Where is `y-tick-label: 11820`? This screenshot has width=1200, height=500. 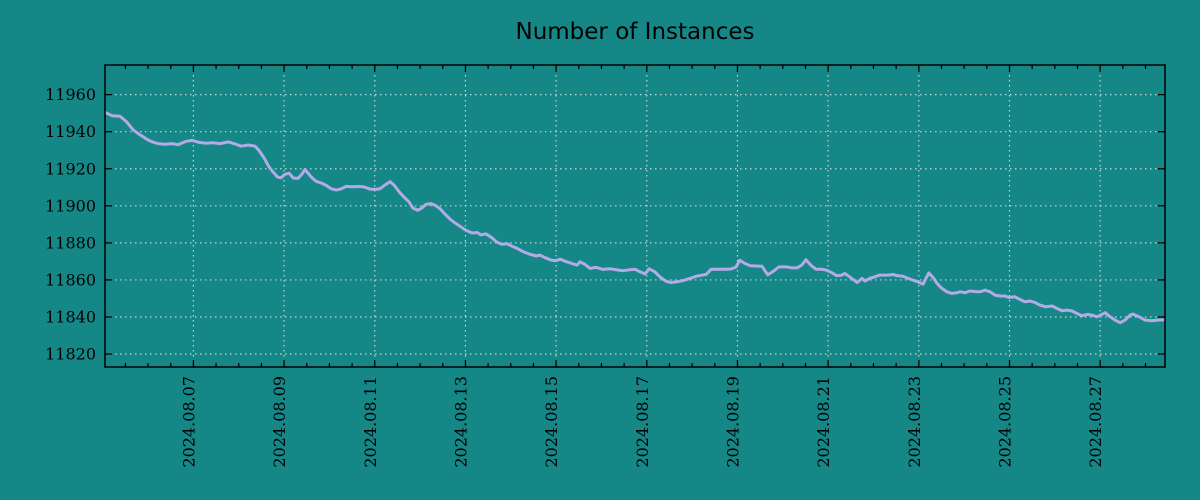 y-tick-label: 11820 is located at coordinates (70, 354).